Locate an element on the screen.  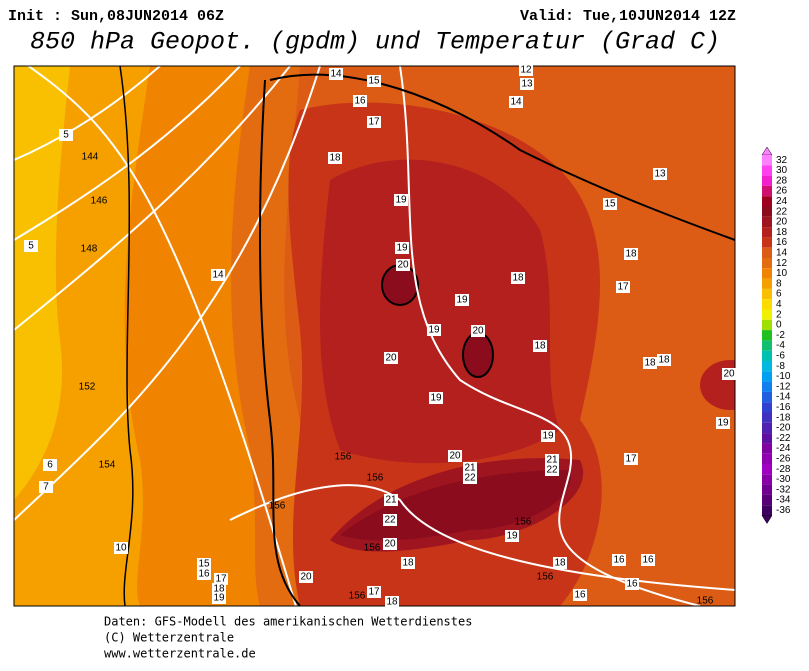
colorbar-label: -26 is located at coordinates (783, 458).